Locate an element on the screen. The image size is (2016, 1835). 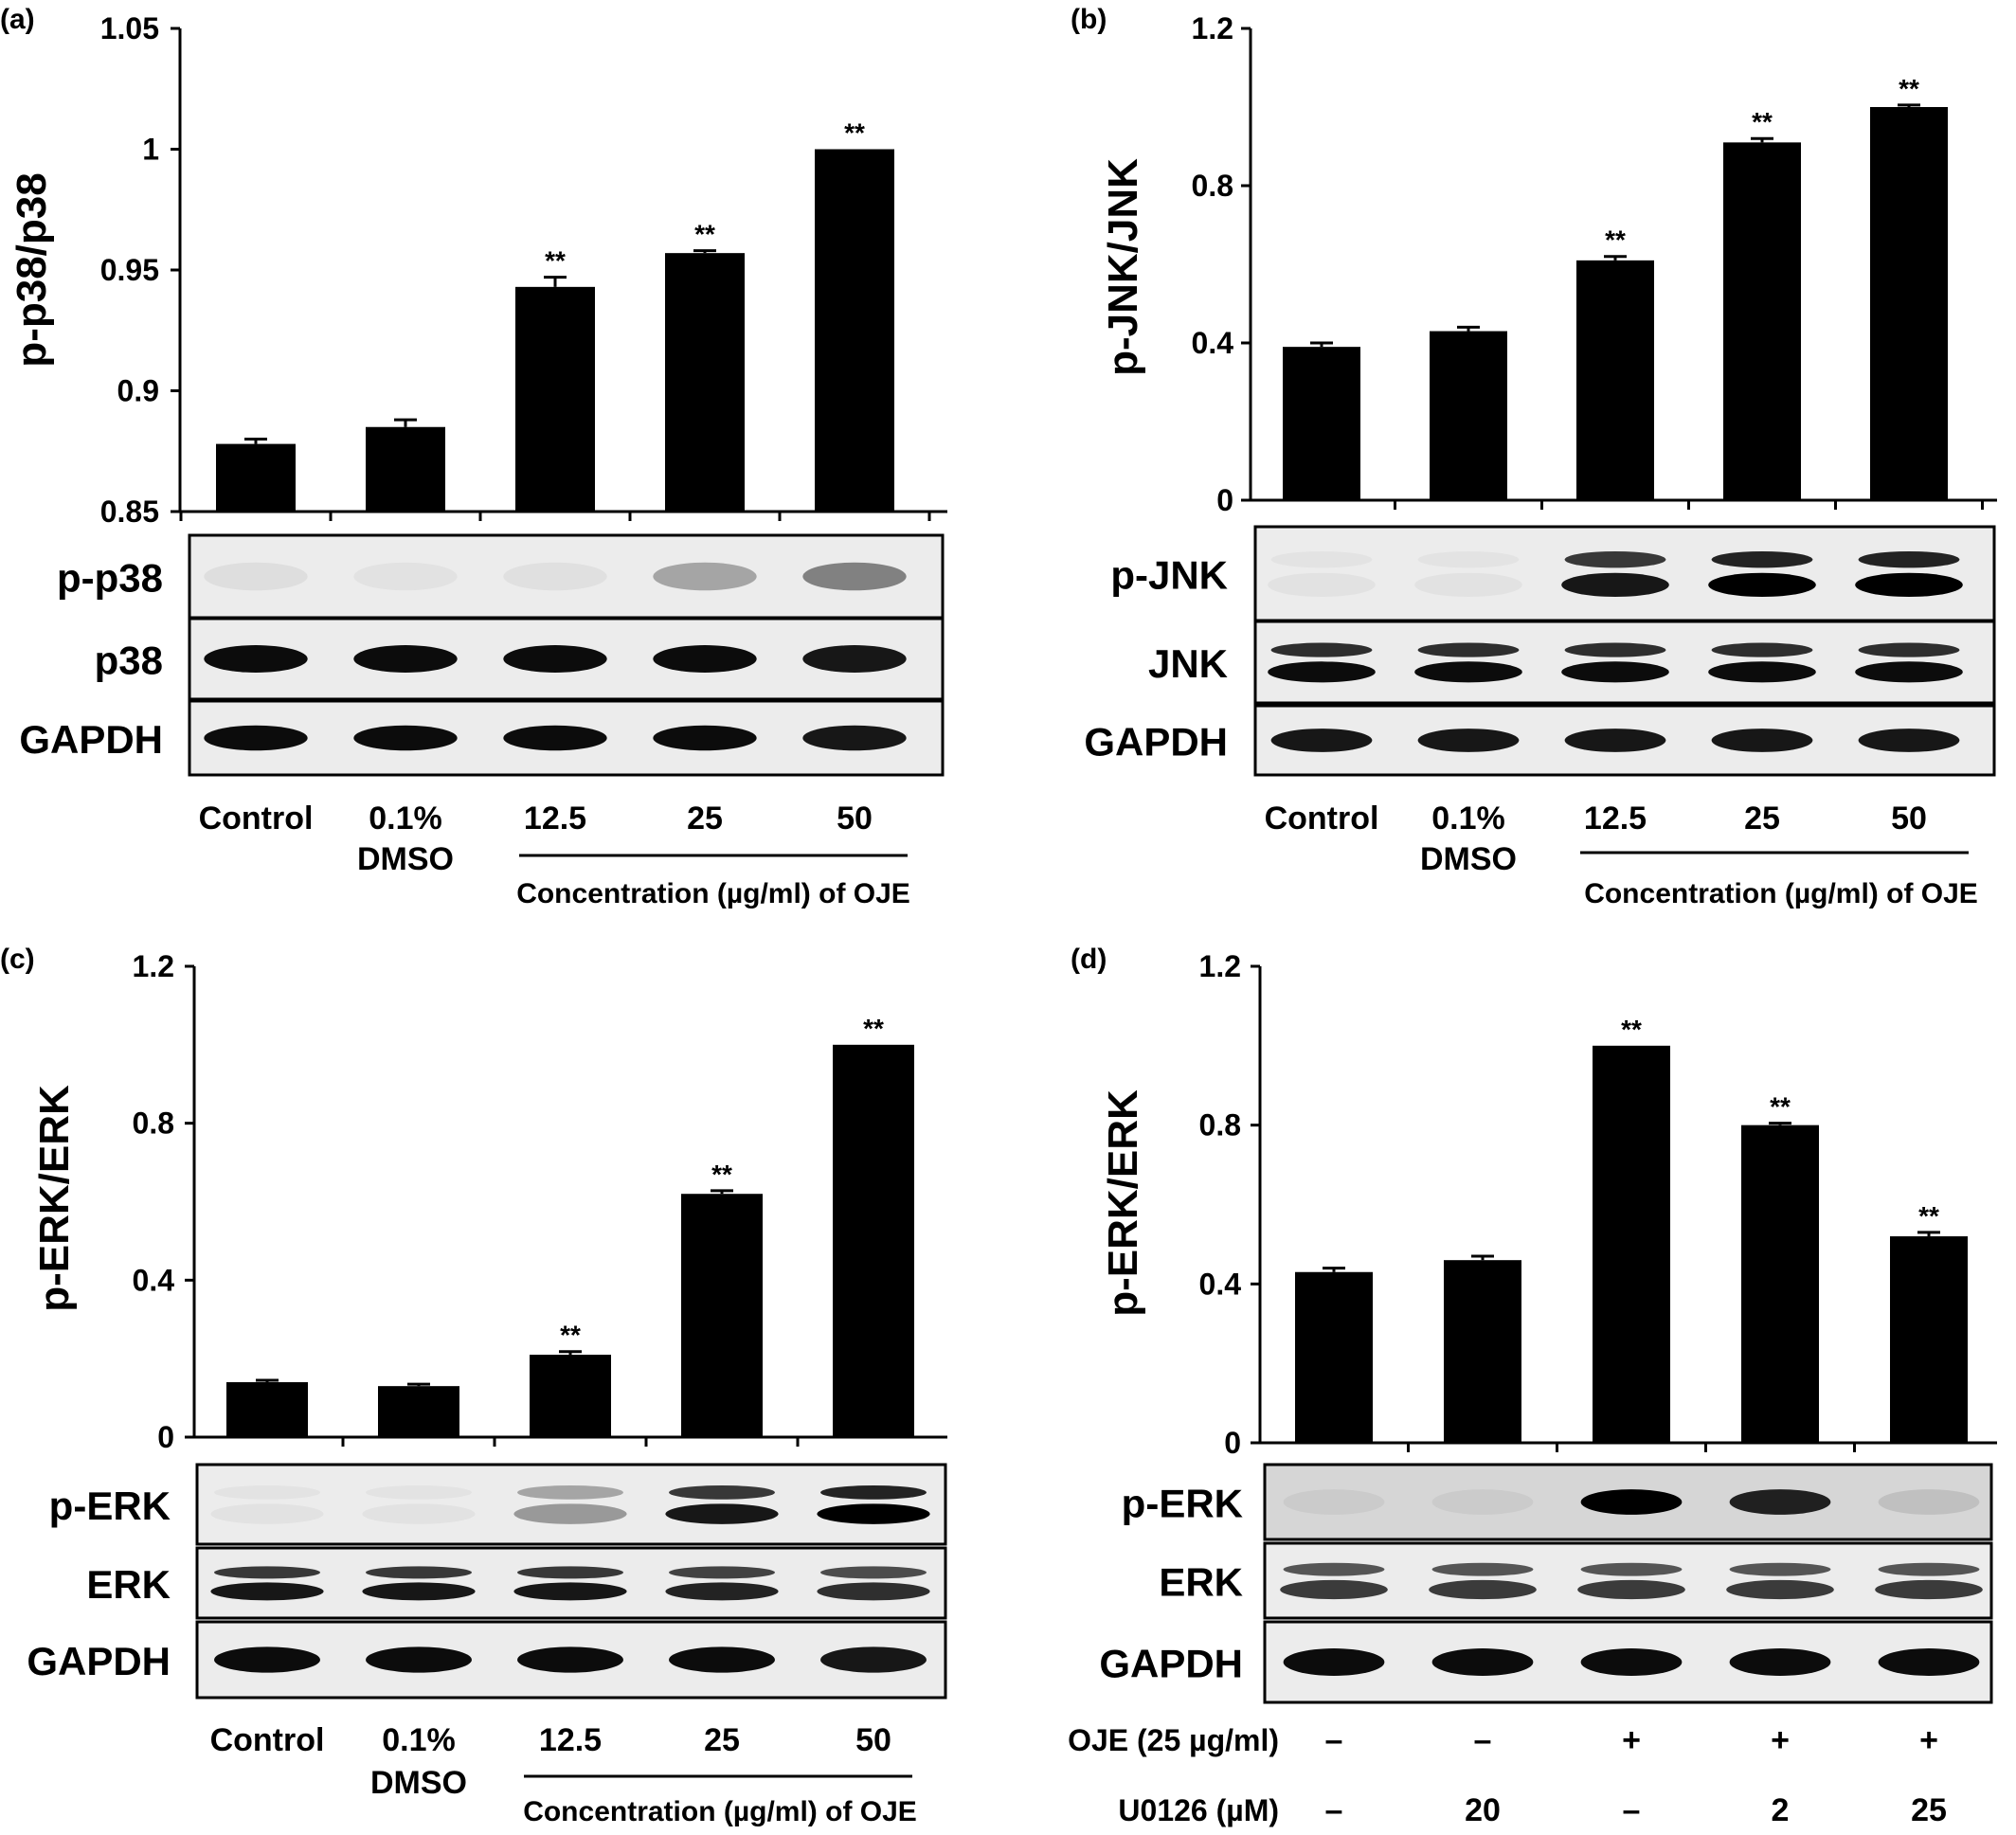
category-label: 0.1% is located at coordinates (419, 1740).